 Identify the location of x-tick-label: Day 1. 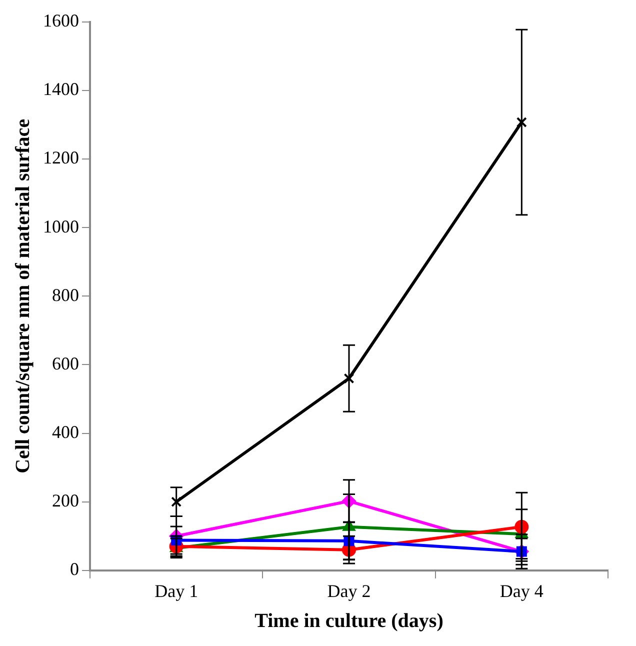
(176, 590).